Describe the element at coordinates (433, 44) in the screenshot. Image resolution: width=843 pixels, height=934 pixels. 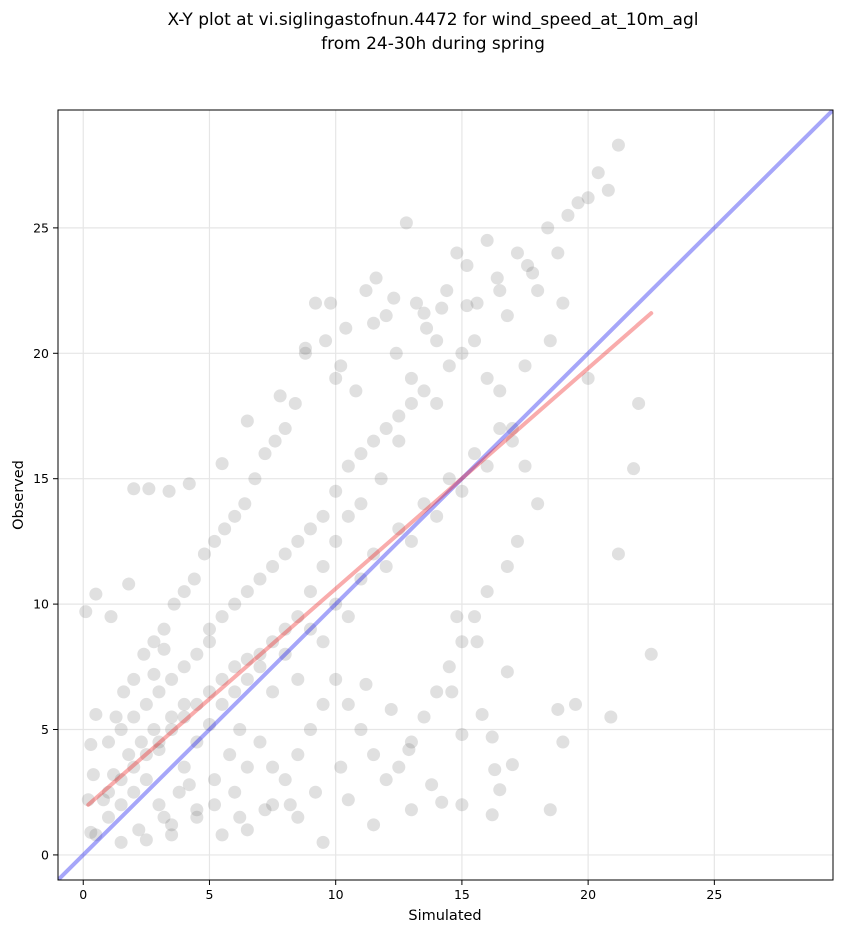
I see `chart-title-line-2: from 24-30h during spring` at that location.